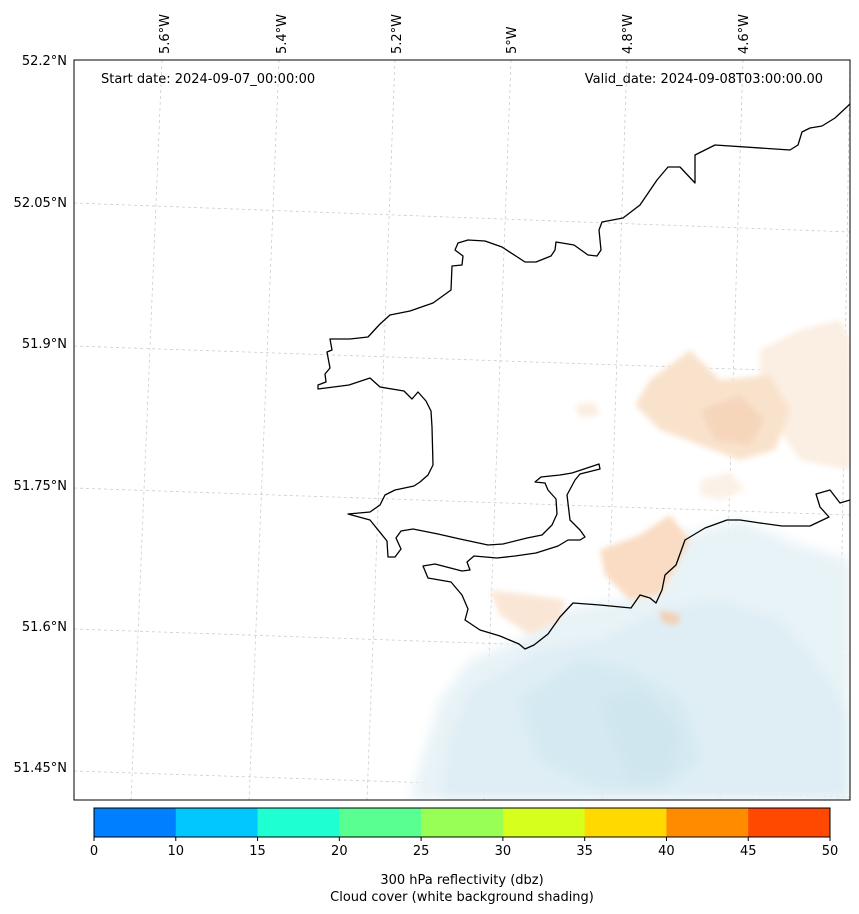 The height and width of the screenshot is (914, 859). I want to click on colorbar-tick-label: 15, so click(257, 851).